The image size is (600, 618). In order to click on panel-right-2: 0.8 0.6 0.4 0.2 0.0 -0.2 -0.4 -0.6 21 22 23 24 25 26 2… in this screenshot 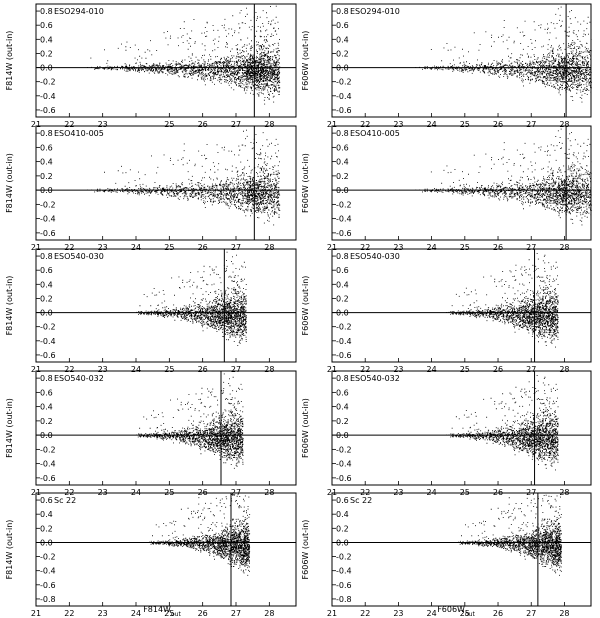, I will do `click(446, 311)`.